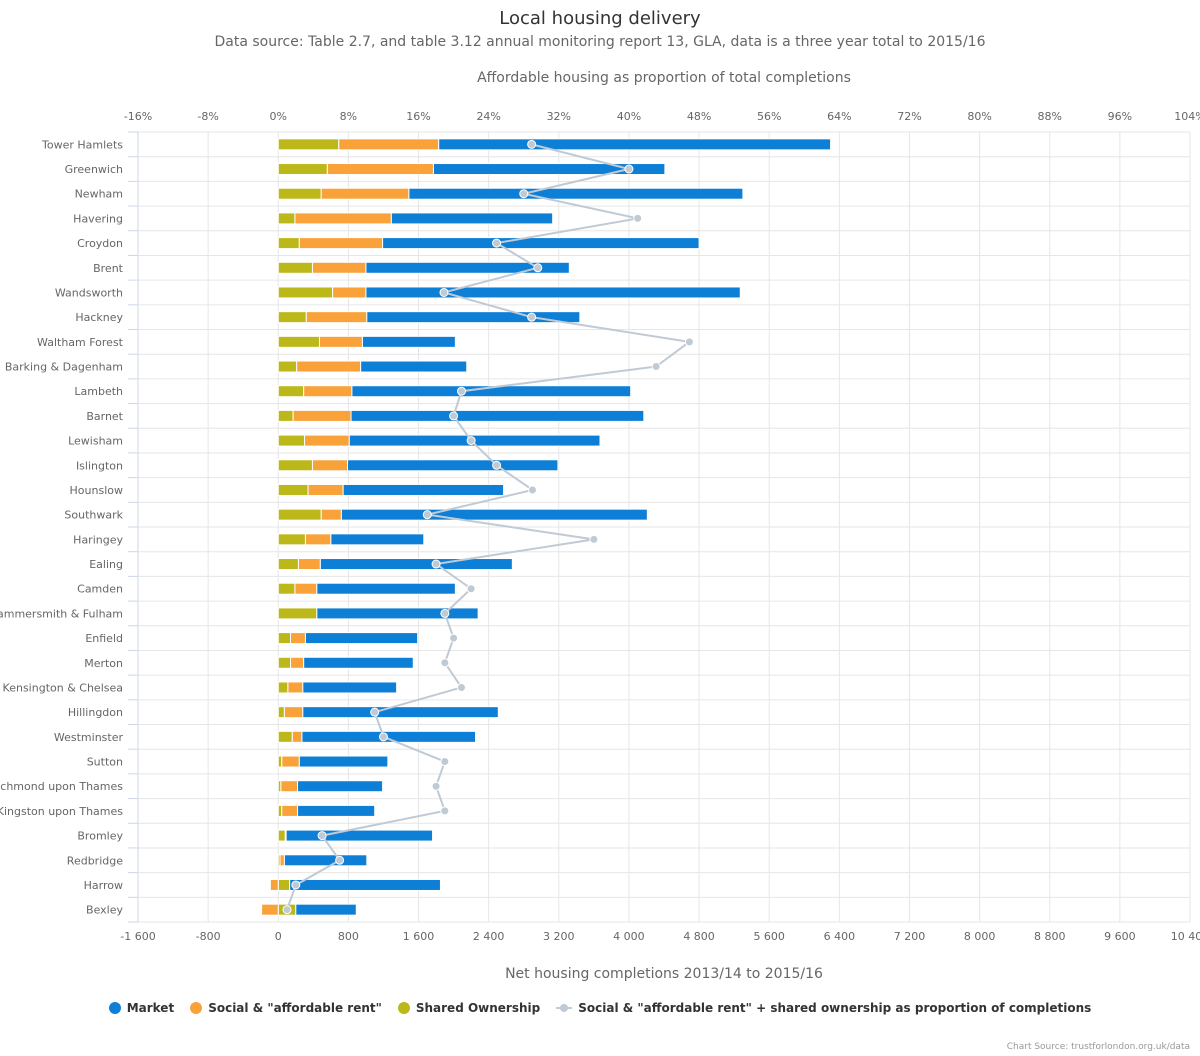 The width and height of the screenshot is (1200, 1056). Describe the element at coordinates (488, 116) in the screenshot. I see `x2-tick-label: 24%` at that location.